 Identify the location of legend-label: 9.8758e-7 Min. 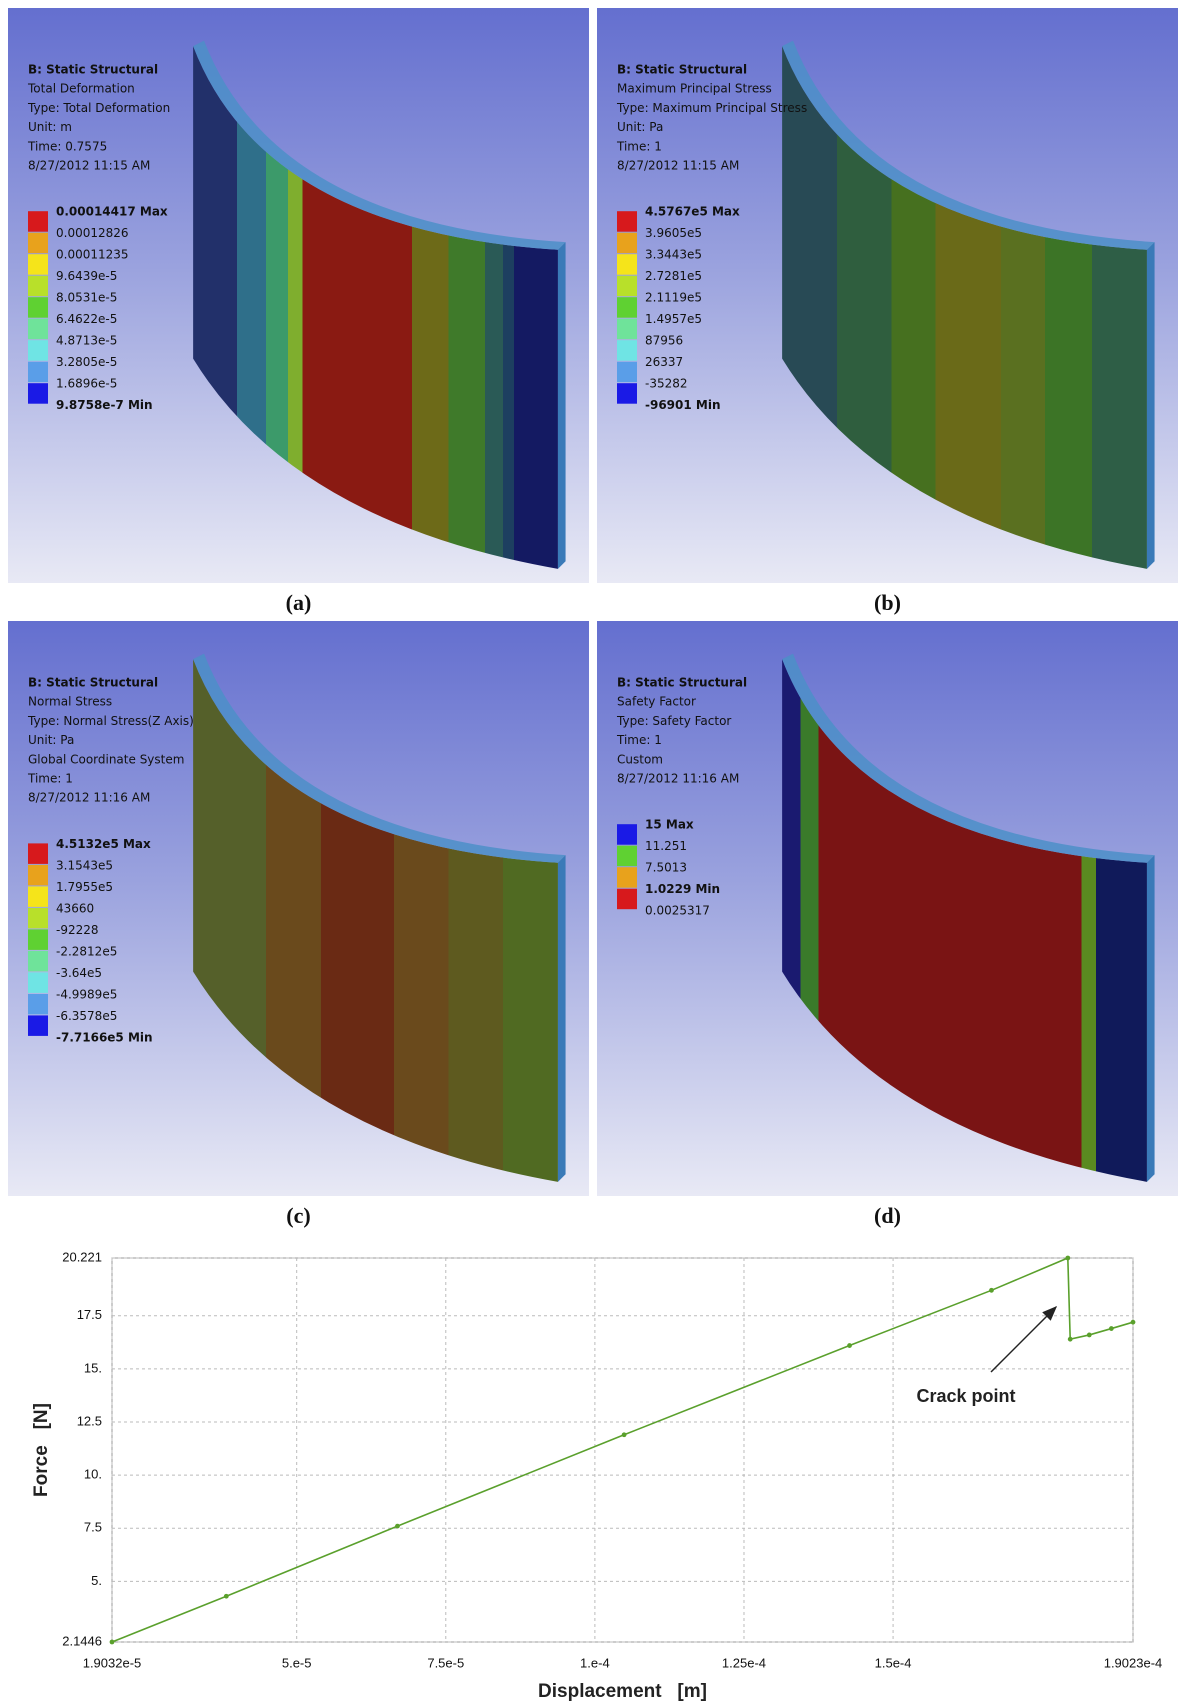
(104, 405).